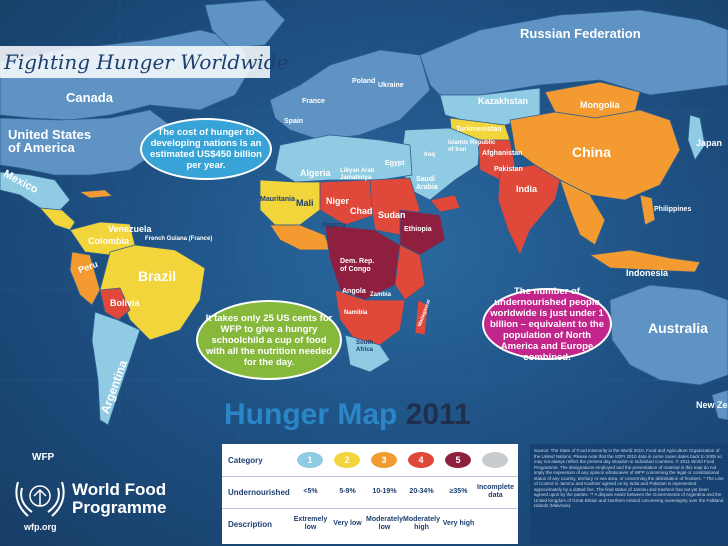 The height and width of the screenshot is (546, 728). Describe the element at coordinates (278, 199) in the screenshot. I see `label-mauritania: Mauritania` at that location.